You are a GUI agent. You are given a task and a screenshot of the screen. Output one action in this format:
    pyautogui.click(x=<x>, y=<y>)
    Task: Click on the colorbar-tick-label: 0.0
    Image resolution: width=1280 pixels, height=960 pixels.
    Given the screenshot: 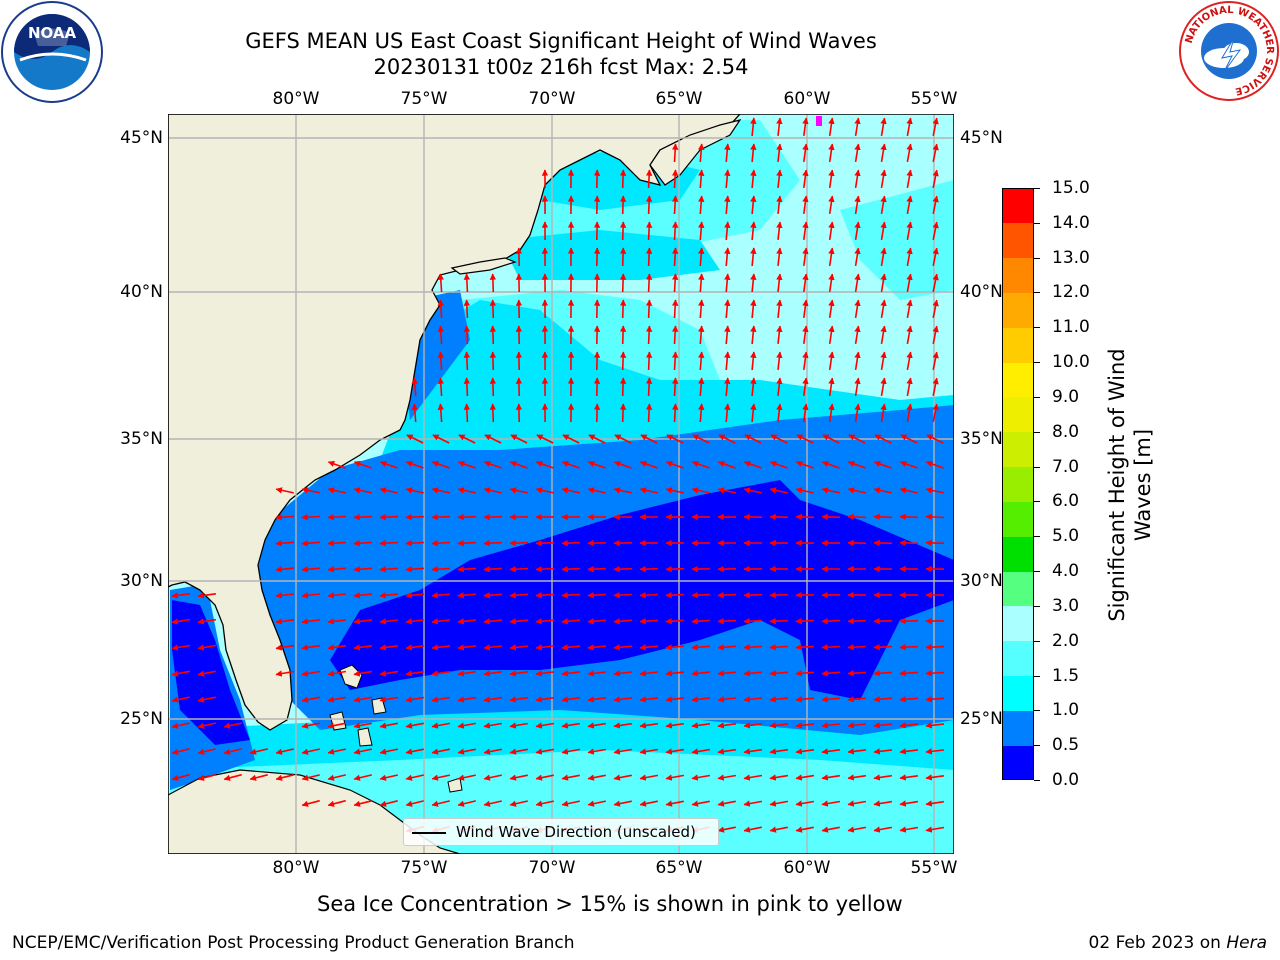 What is the action you would take?
    pyautogui.click(x=1066, y=780)
    